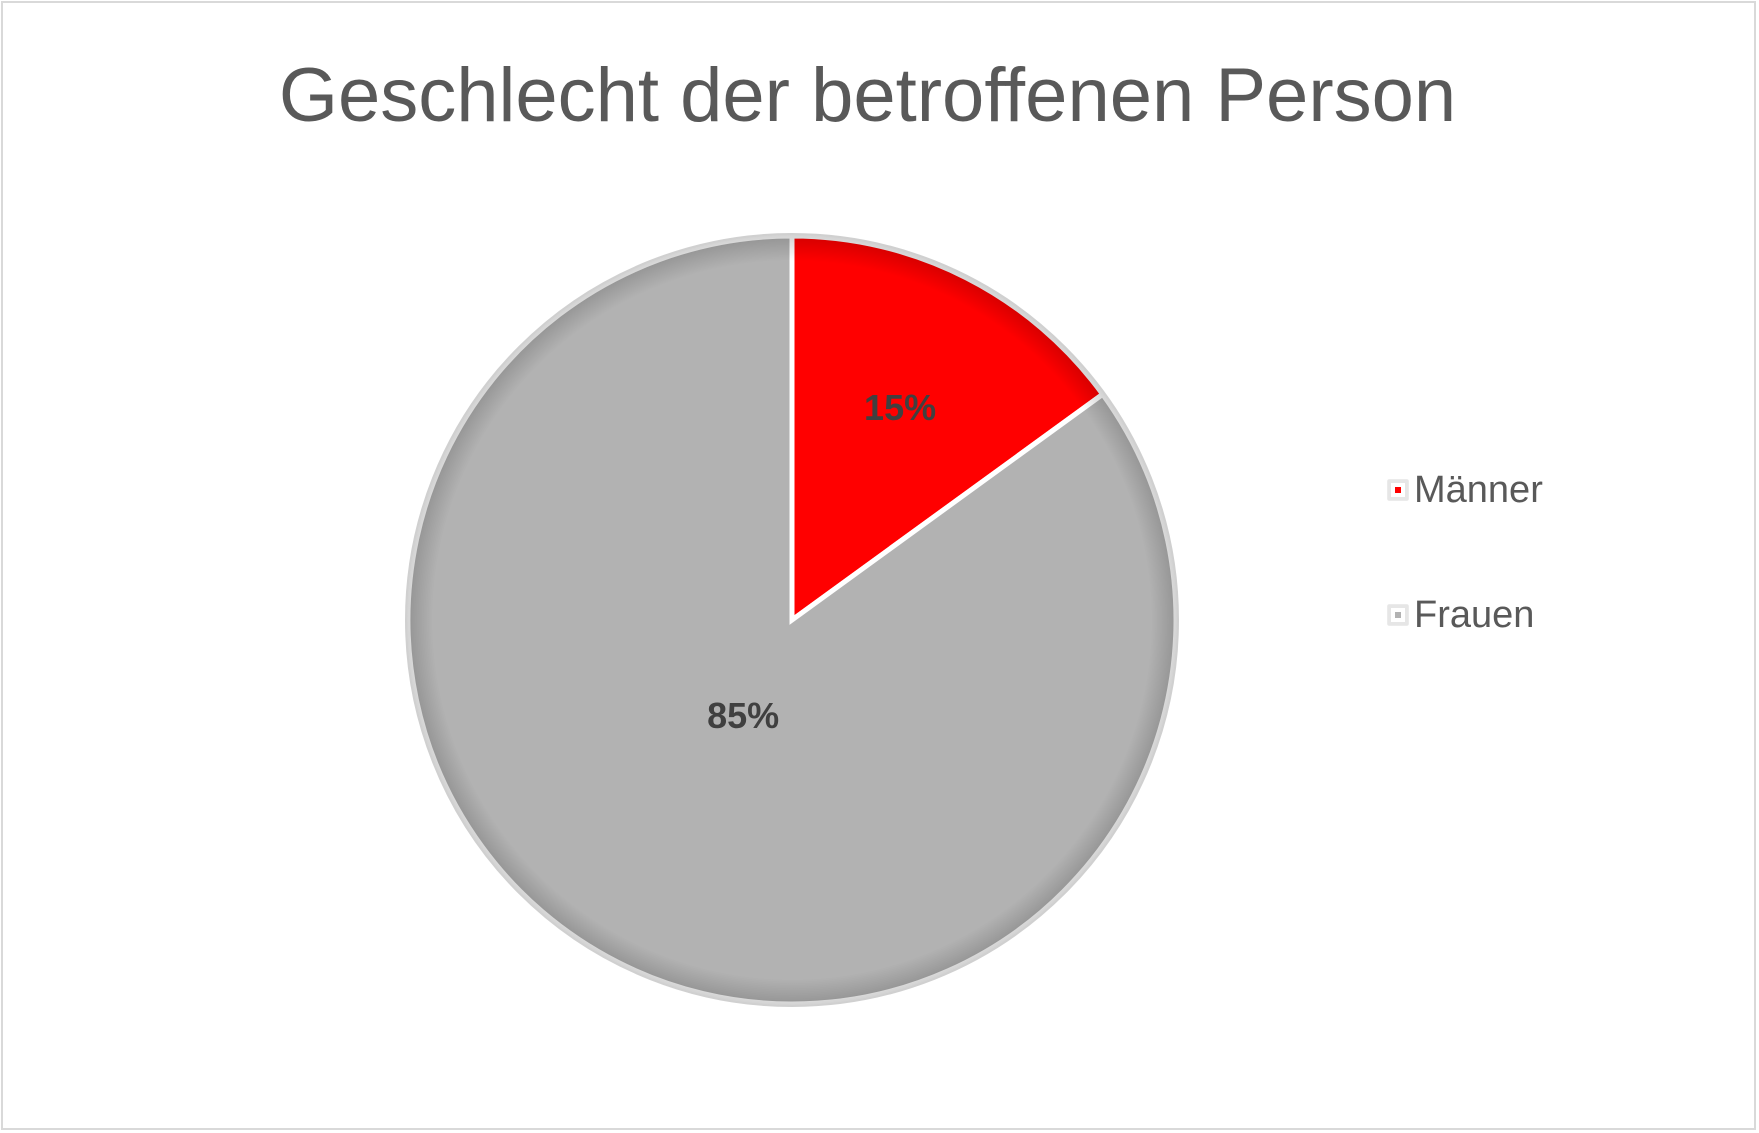 This screenshot has width=1759, height=1133. I want to click on legend: Männer Frauen, so click(1465, 594).